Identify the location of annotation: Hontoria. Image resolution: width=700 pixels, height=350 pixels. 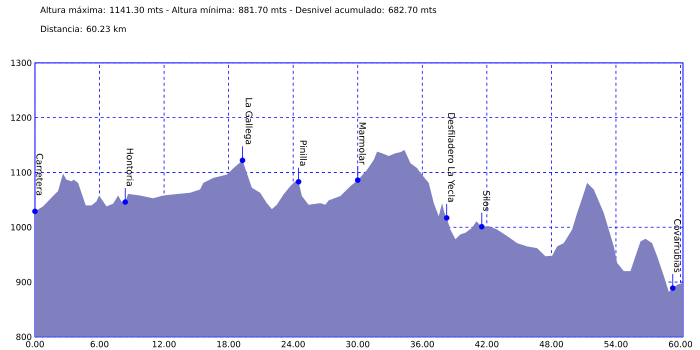
(130, 167).